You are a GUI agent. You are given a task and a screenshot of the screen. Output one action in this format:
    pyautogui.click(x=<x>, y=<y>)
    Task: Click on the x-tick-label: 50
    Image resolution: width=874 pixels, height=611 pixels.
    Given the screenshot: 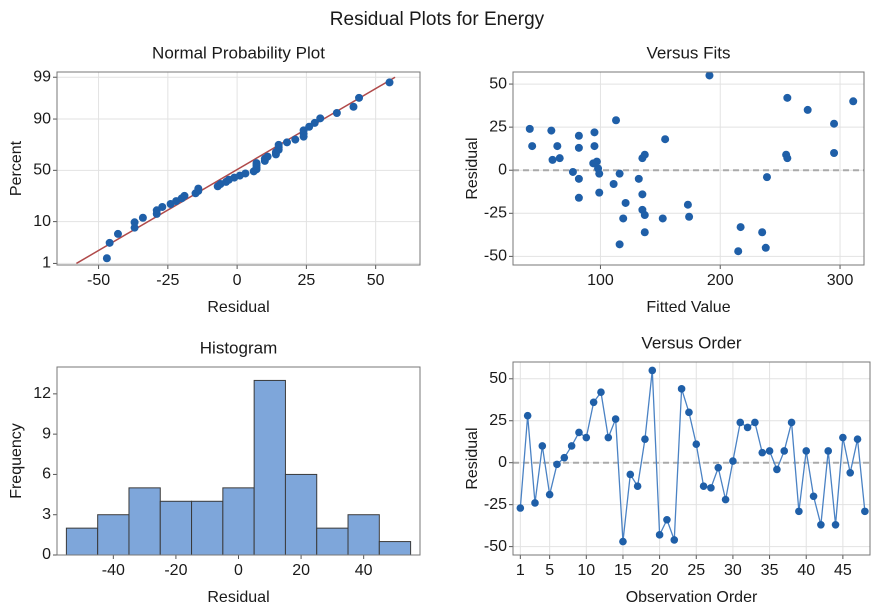 What is the action you would take?
    pyautogui.click(x=376, y=280)
    